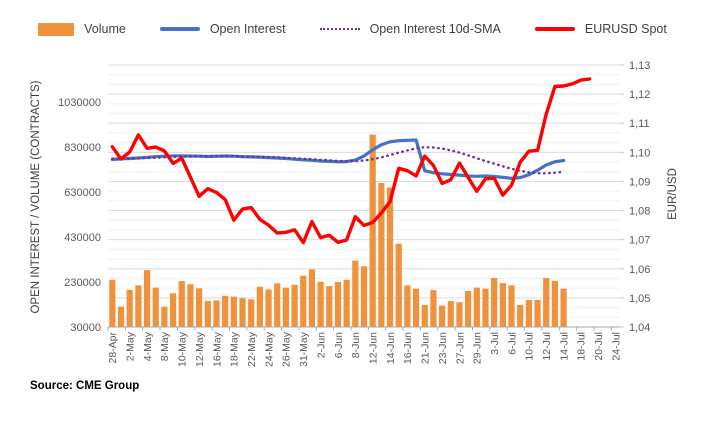 The height and width of the screenshot is (430, 705). Describe the element at coordinates (410, 29) in the screenshot. I see `legend-item-oi-sma: Open Interest 10d-SMA` at that location.